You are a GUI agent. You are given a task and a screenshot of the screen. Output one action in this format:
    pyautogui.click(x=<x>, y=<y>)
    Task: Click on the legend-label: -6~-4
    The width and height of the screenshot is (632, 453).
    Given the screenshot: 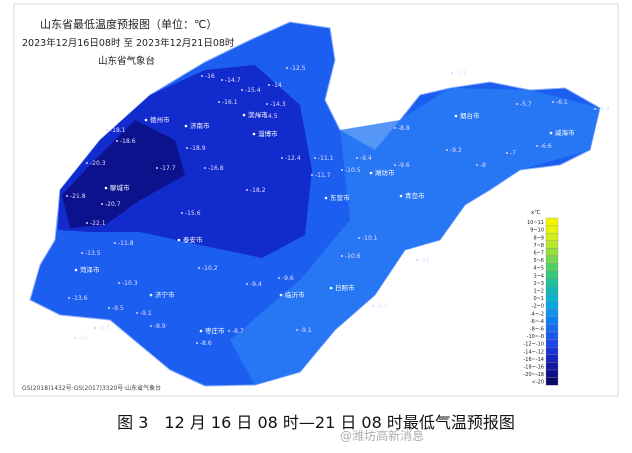 What is the action you would take?
    pyautogui.click(x=537, y=322)
    